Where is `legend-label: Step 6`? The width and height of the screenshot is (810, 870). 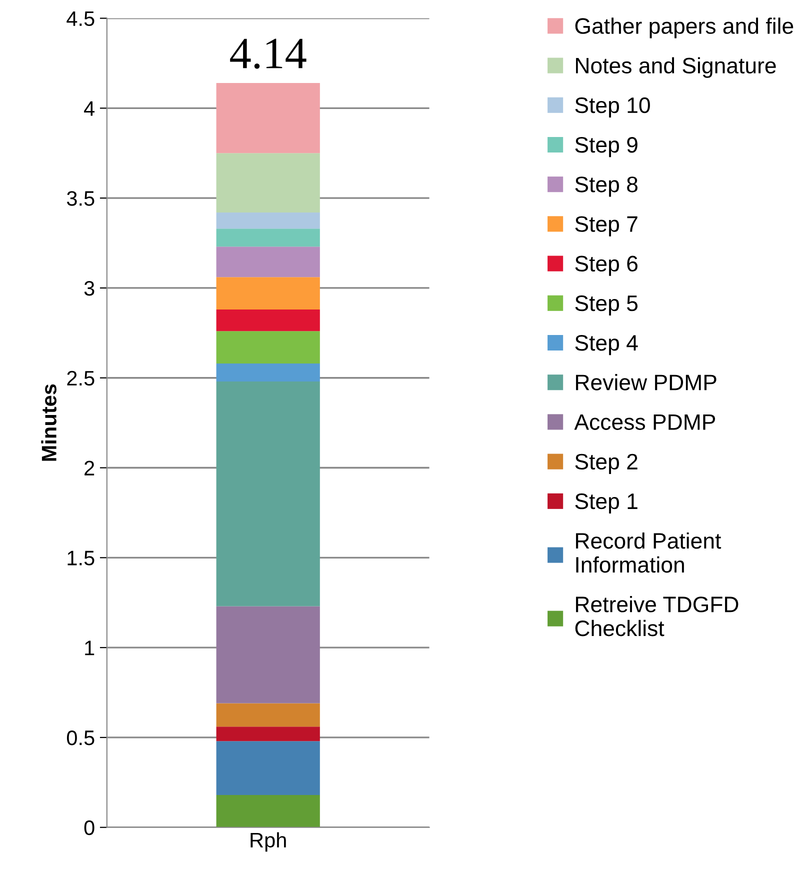
legend-label: Step 6 is located at coordinates (606, 266).